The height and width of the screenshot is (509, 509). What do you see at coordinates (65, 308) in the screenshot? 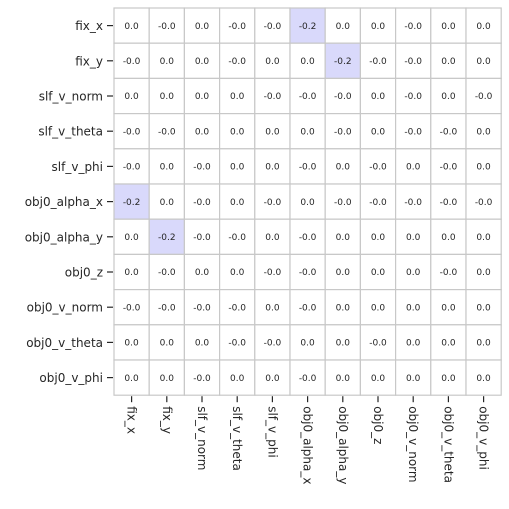
I see `y-tick-label: obj0_v_norm` at bounding box center [65, 308].